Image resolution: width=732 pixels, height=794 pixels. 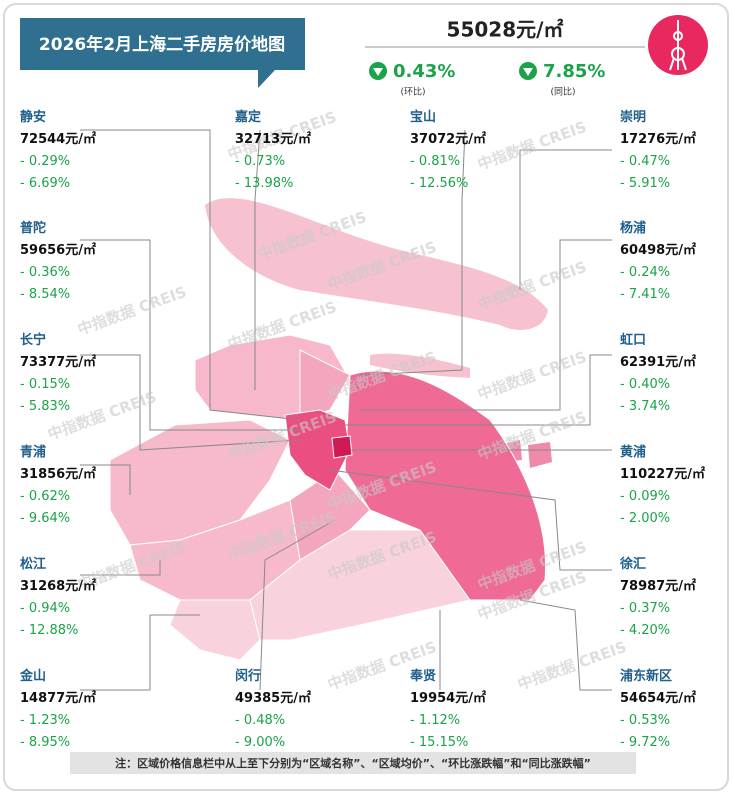 What do you see at coordinates (58, 698) in the screenshot?
I see `district-price: 14877元/㎡` at bounding box center [58, 698].